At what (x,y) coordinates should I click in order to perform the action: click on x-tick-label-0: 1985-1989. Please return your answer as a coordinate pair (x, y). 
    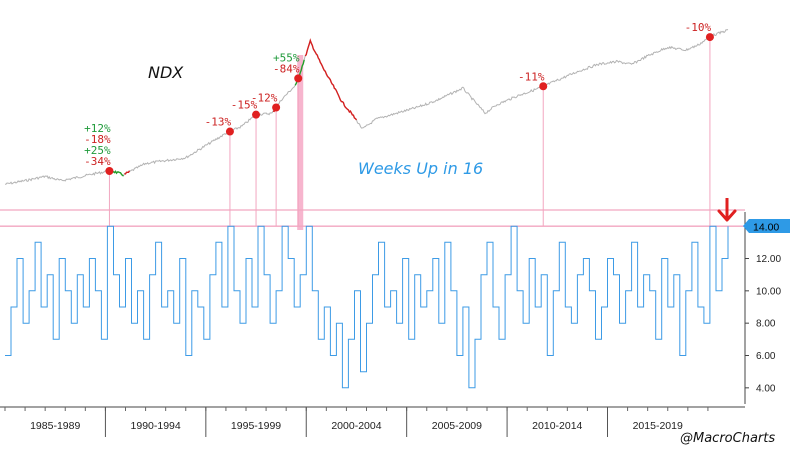
    Looking at the image, I should click on (55, 426).